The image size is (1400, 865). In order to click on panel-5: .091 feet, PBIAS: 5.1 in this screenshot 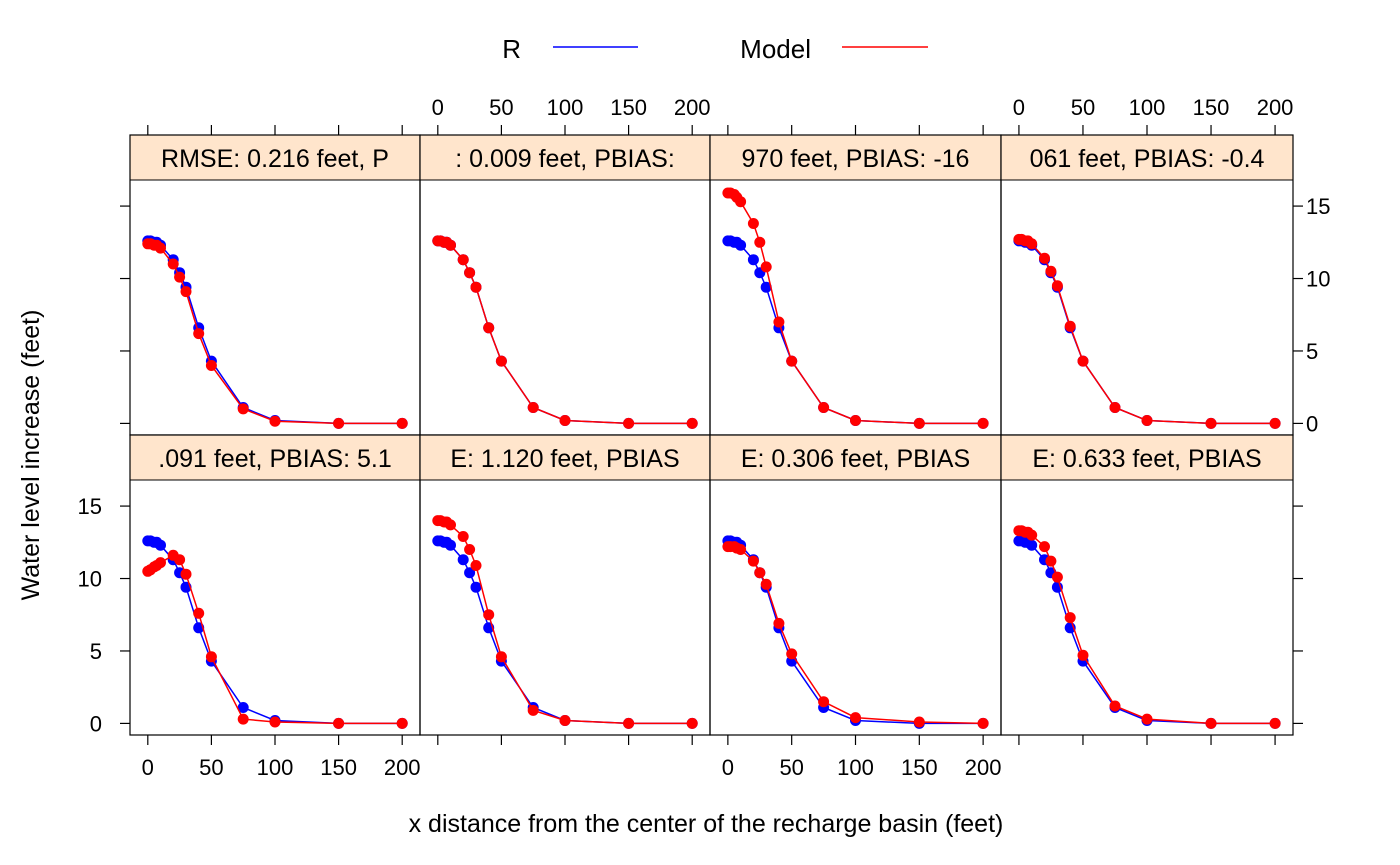, I will do `click(275, 585)`.